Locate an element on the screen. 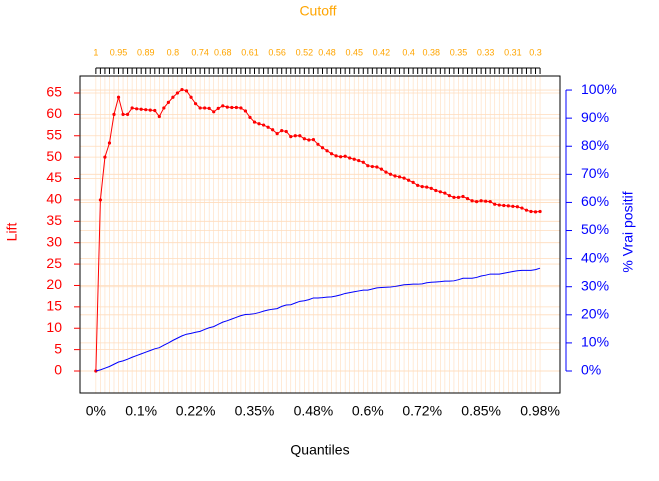  y-tick-label: 65 is located at coordinates (54, 92).